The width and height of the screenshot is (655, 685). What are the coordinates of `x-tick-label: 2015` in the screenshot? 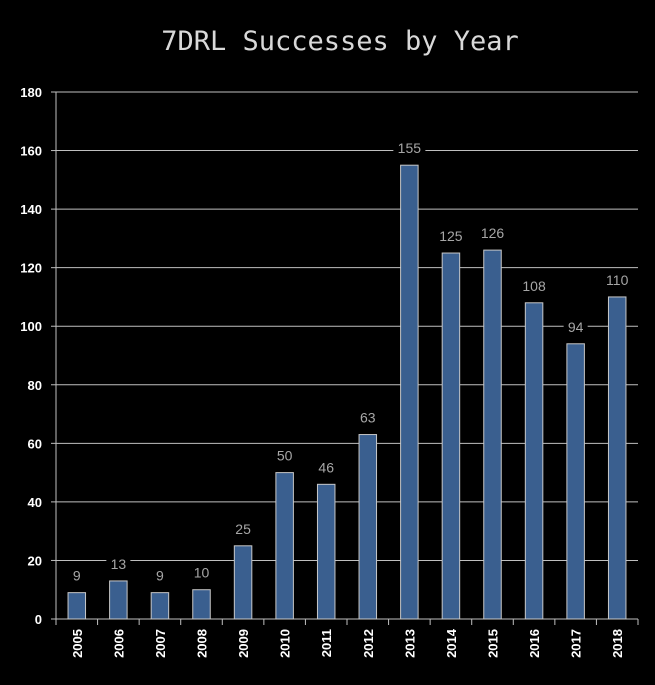 It's located at (493, 643).